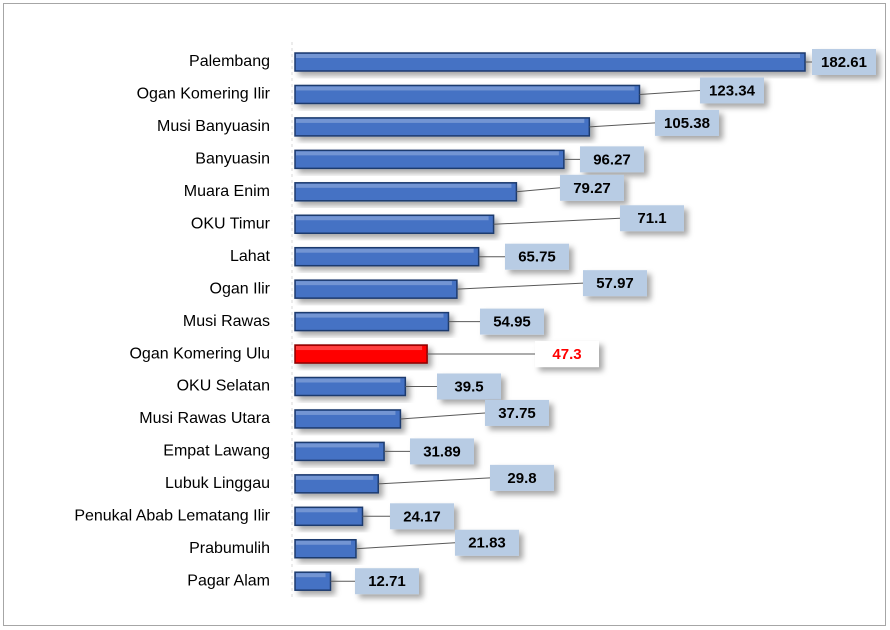 Image resolution: width=890 pixels, height=630 pixels. I want to click on value-label: 47.3, so click(566, 354).